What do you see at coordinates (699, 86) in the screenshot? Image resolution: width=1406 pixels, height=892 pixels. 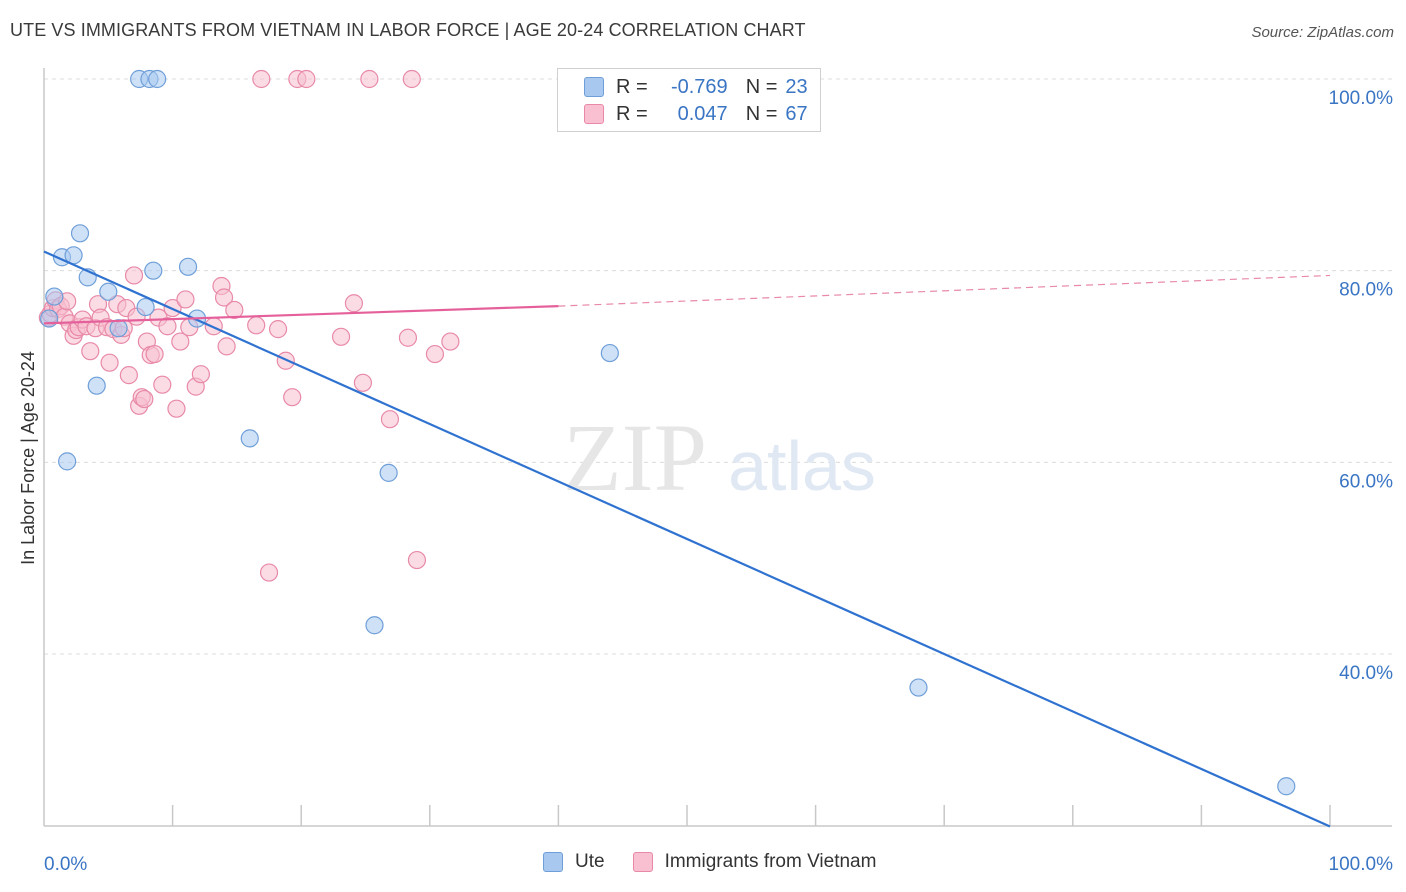 I see `legend-r-value: -0.769` at bounding box center [699, 86].